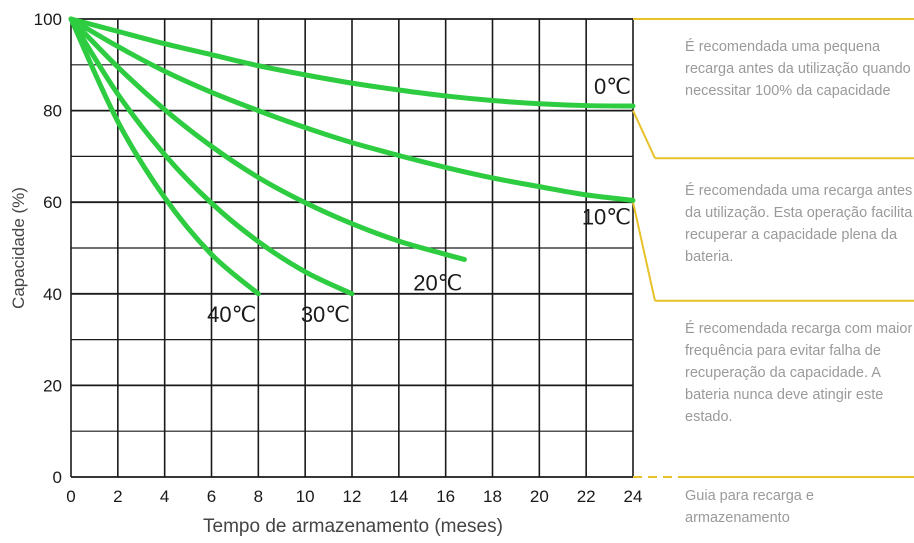 This screenshot has height=543, width=914. Describe the element at coordinates (633, 496) in the screenshot. I see `x-tick-label: 24` at that location.